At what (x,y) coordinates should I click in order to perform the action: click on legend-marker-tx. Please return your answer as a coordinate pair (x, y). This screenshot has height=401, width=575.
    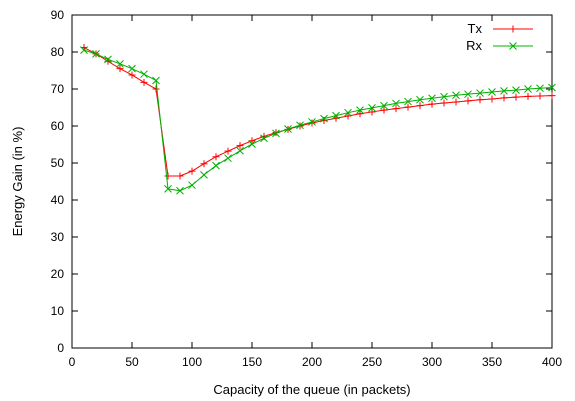
    Looking at the image, I should click on (513, 29).